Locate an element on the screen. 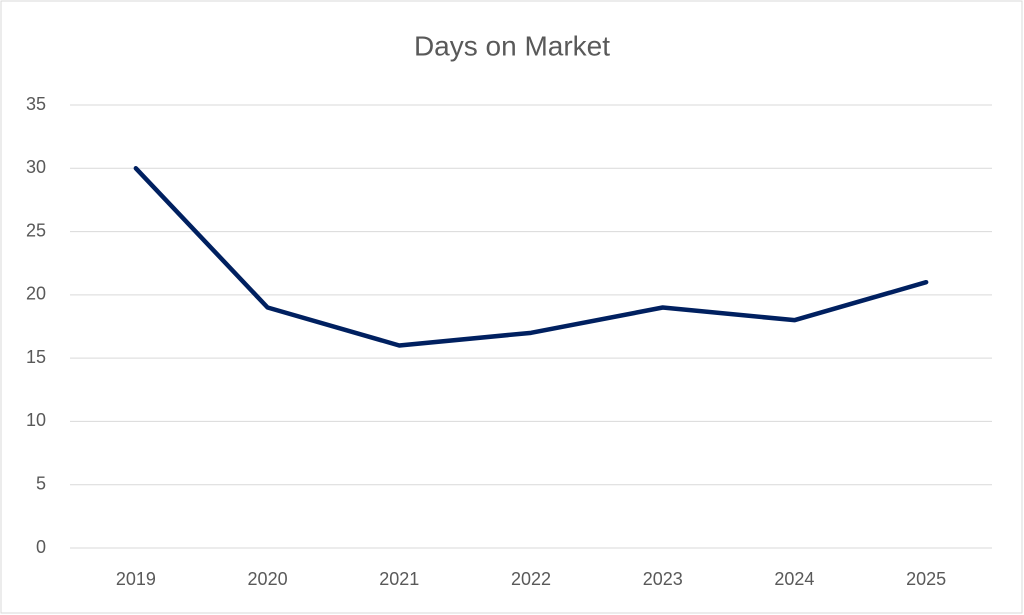 This screenshot has width=1024, height=615. y-tick-label: 35 is located at coordinates (36, 104).